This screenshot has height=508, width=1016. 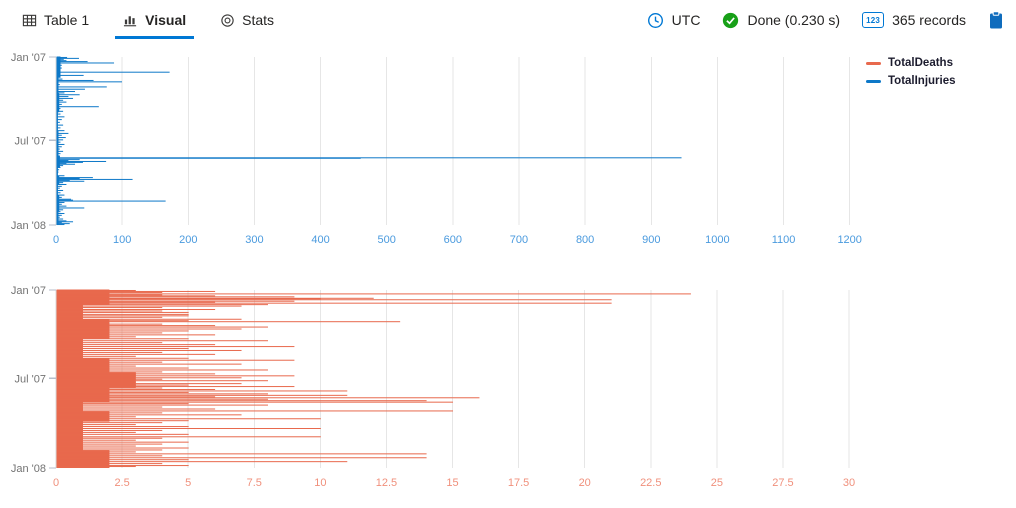 I want to click on tab-label: Table 1, so click(x=67, y=20).